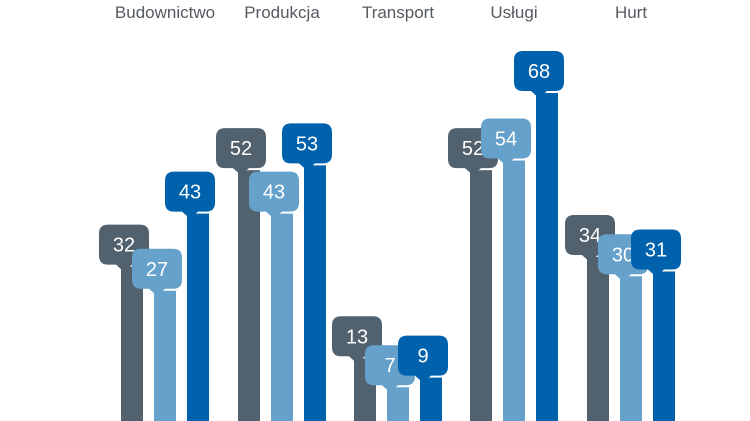 The image size is (750, 421). I want to click on data-label: 9, so click(423, 359).